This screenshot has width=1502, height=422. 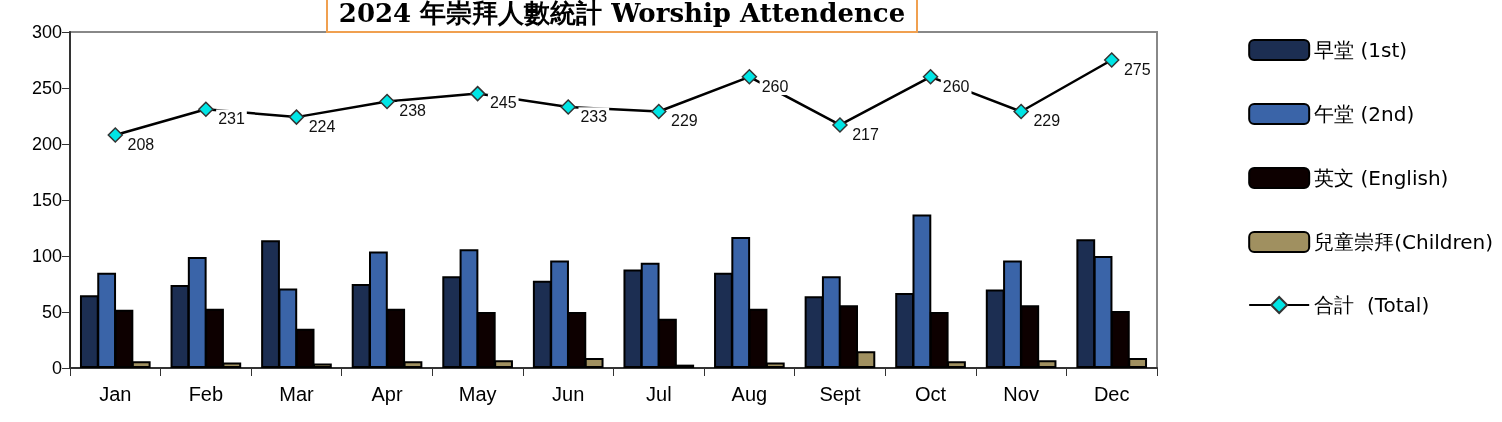 I want to click on data-label: 217, so click(x=866, y=134).